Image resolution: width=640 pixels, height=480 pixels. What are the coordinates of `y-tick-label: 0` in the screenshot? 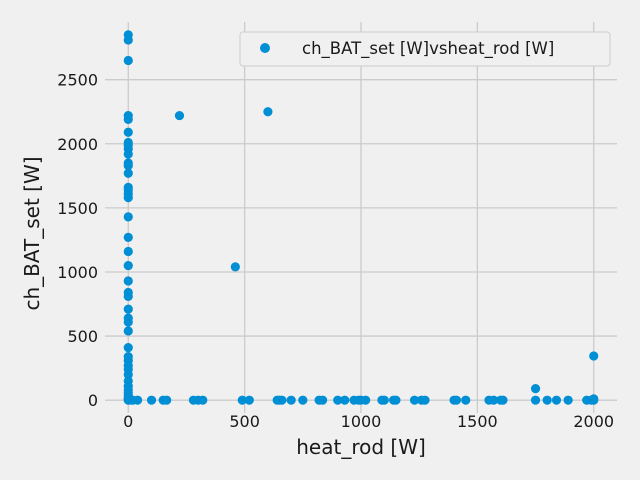 It's located at (93, 400).